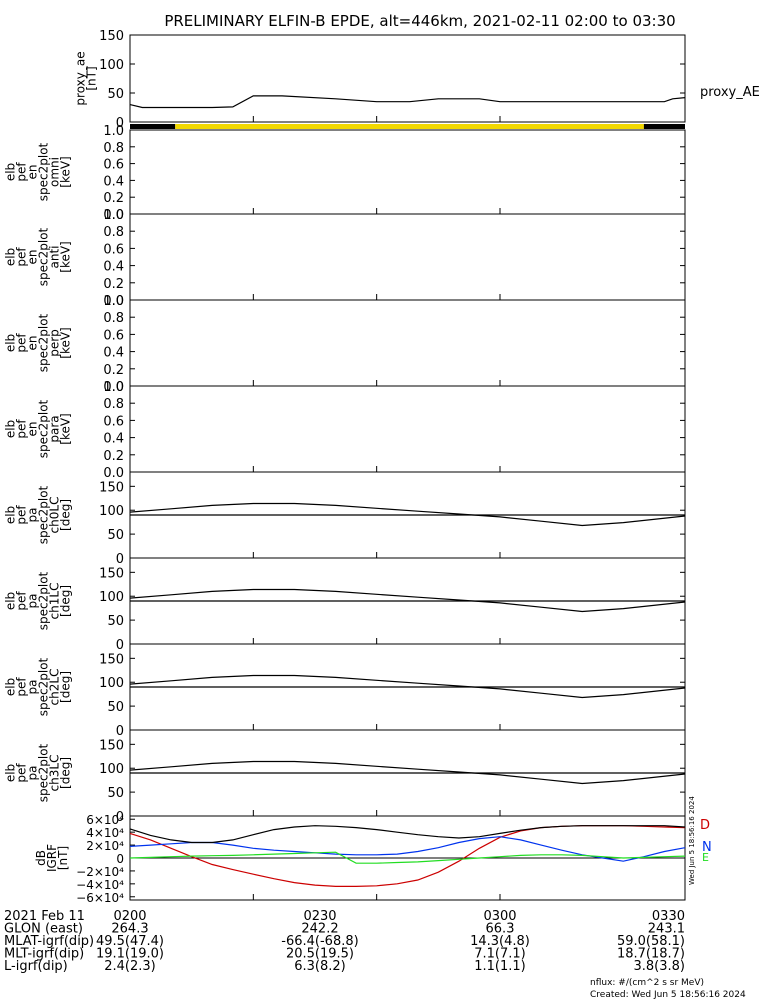  I want to click on footer-cell: 7.1(7.1), so click(500, 954).